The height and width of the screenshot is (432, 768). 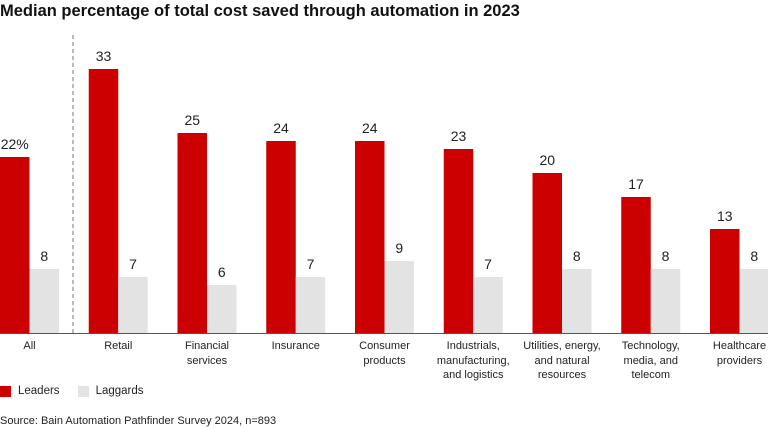 What do you see at coordinates (207, 353) in the screenshot?
I see `category-label: Financial services` at bounding box center [207, 353].